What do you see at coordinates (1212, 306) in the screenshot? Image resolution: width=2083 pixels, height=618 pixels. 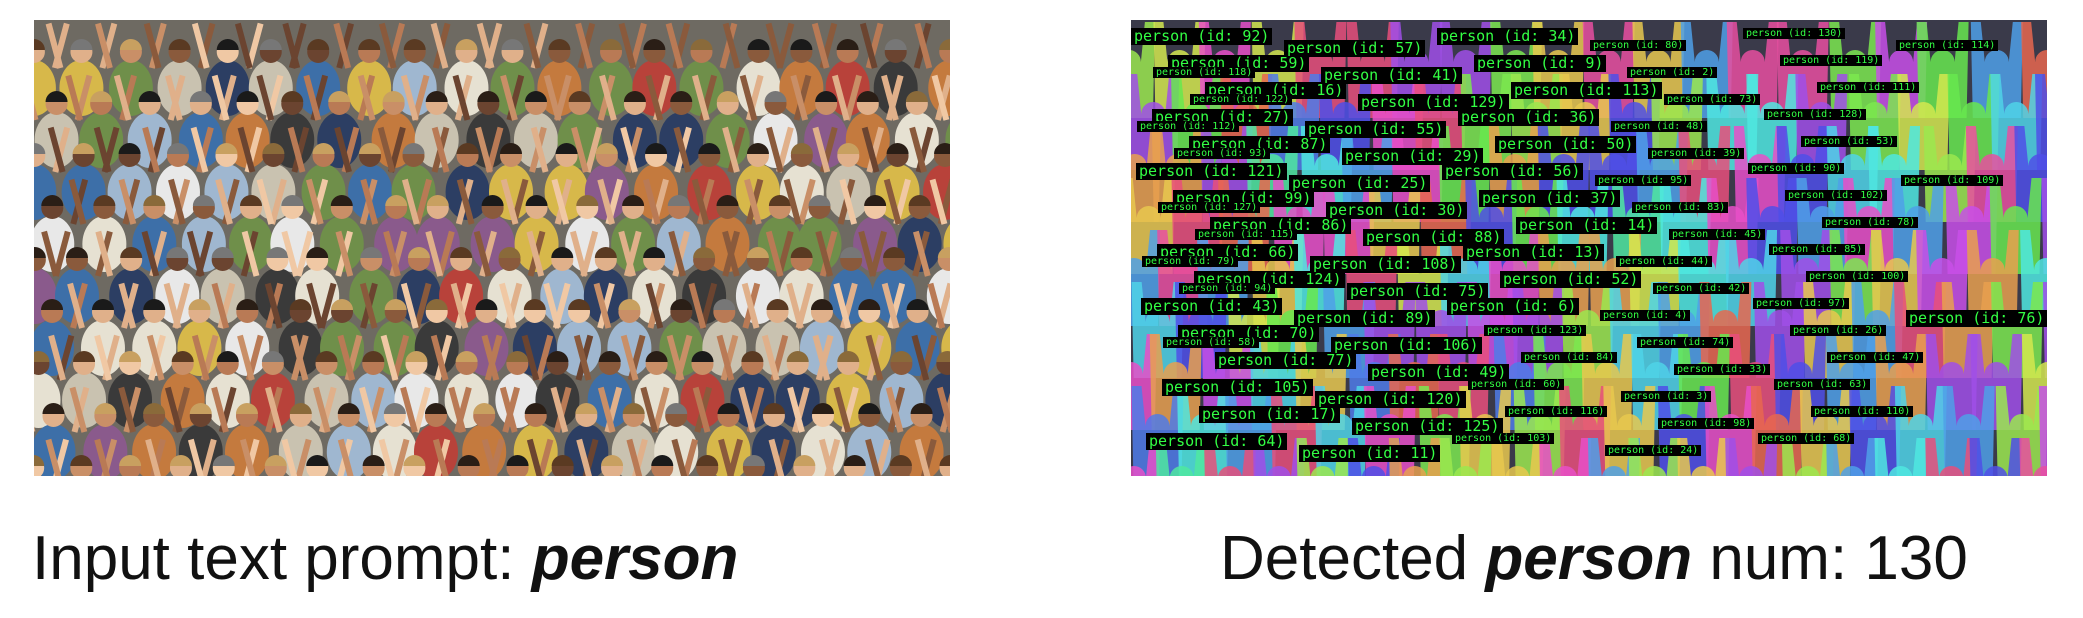 I see `detection-label: person (id: 43)` at bounding box center [1212, 306].